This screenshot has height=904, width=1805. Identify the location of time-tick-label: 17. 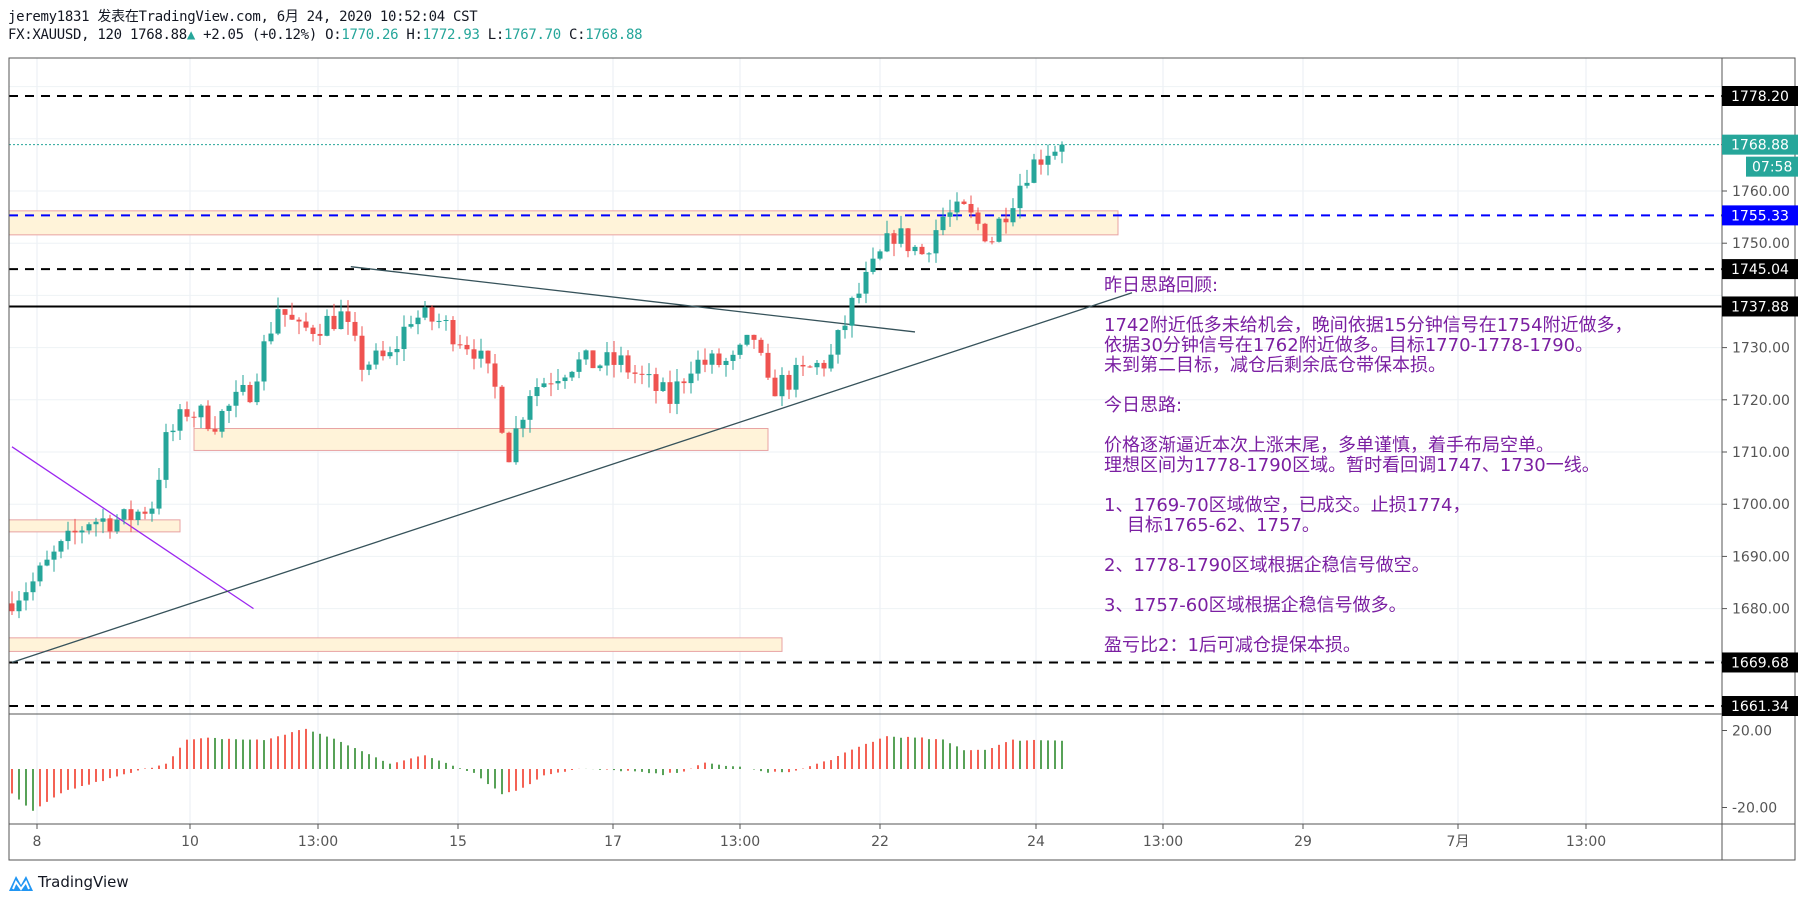
(613, 842).